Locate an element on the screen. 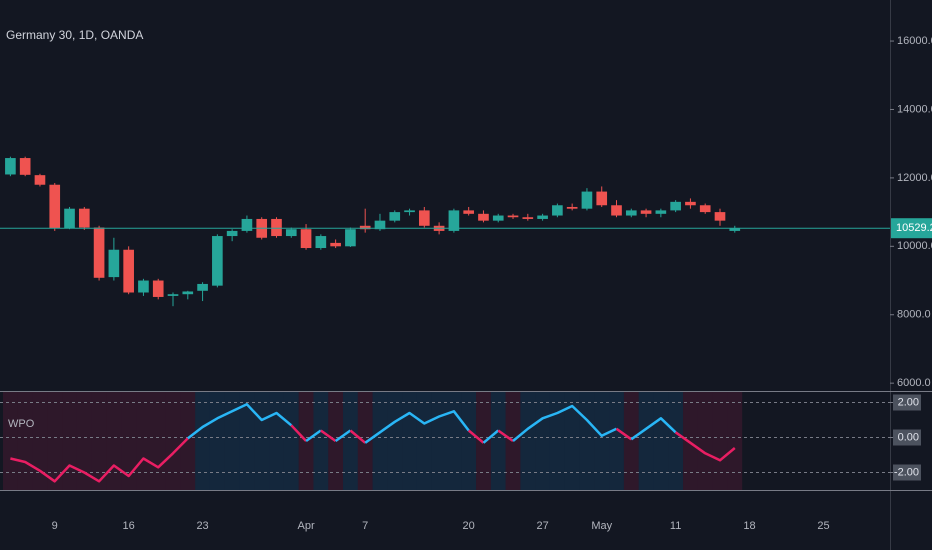  x-tick-label: 11 is located at coordinates (675, 526).